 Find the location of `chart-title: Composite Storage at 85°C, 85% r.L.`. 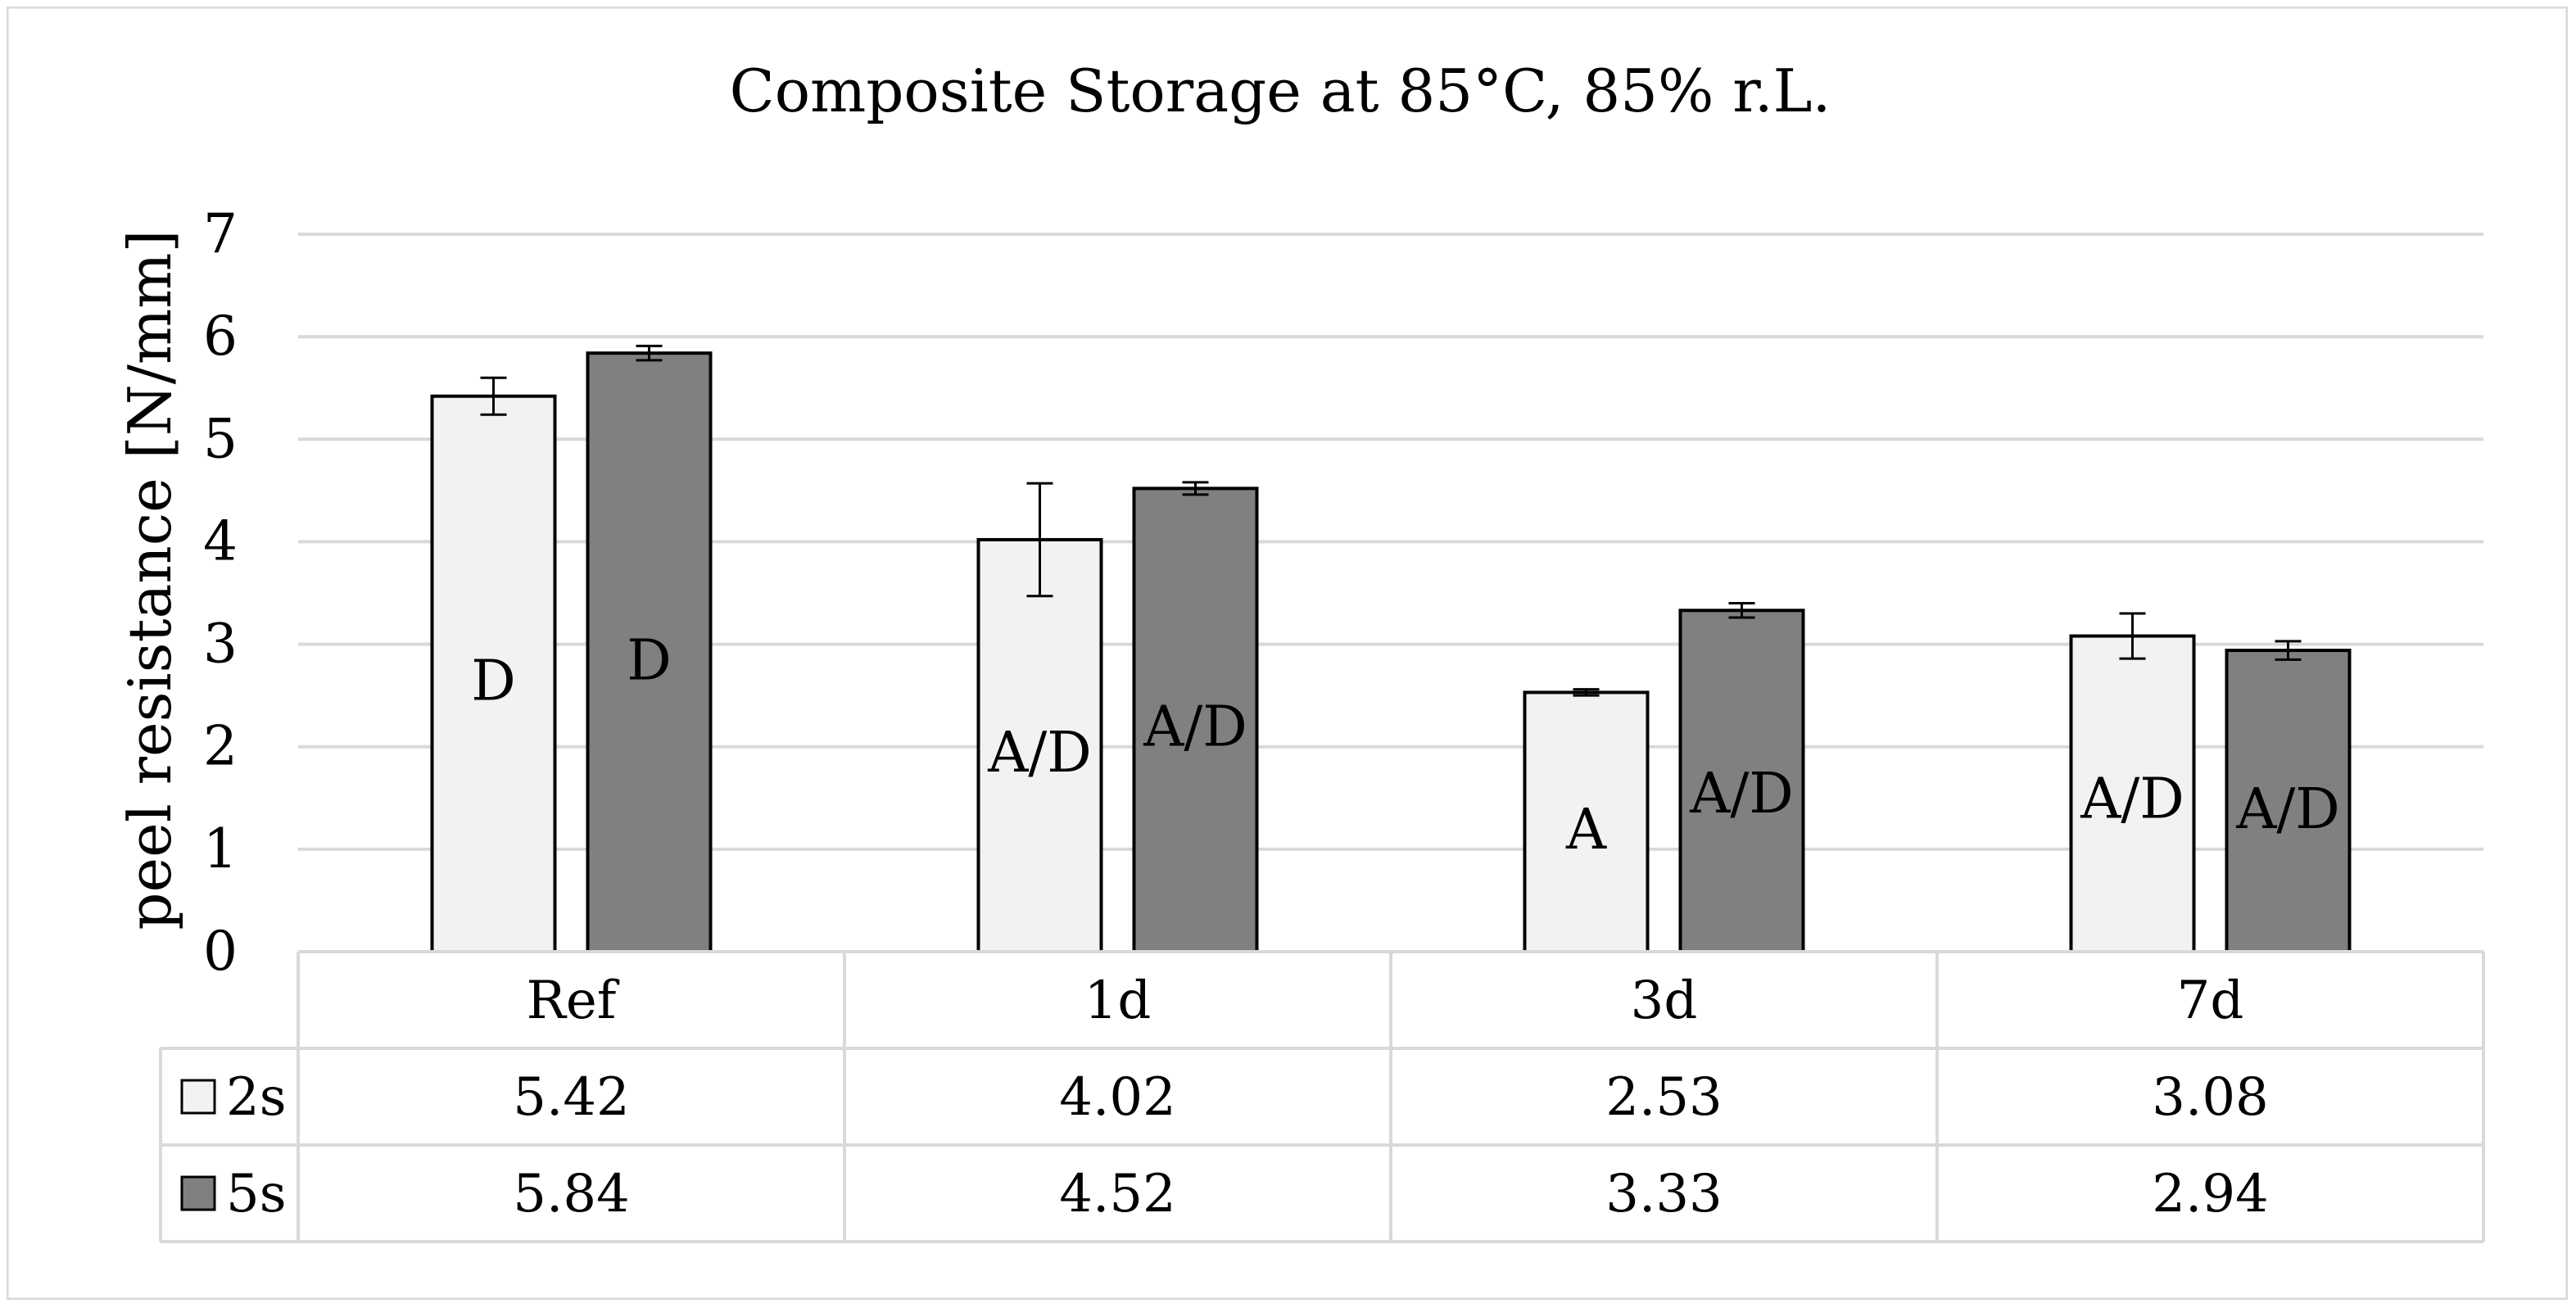

chart-title: Composite Storage at 85°C, 85% r.L. is located at coordinates (1280, 91).